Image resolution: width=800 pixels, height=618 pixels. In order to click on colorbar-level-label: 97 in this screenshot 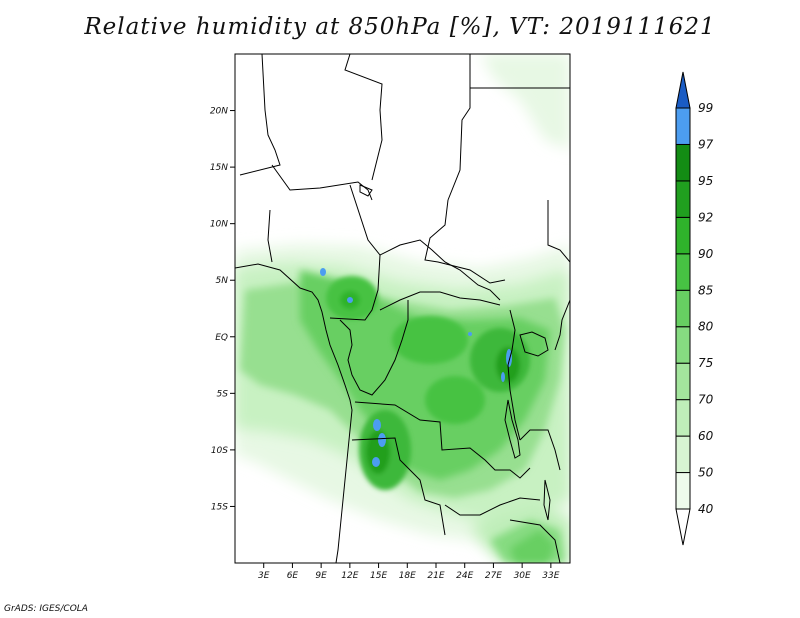, I will do `click(706, 144)`.